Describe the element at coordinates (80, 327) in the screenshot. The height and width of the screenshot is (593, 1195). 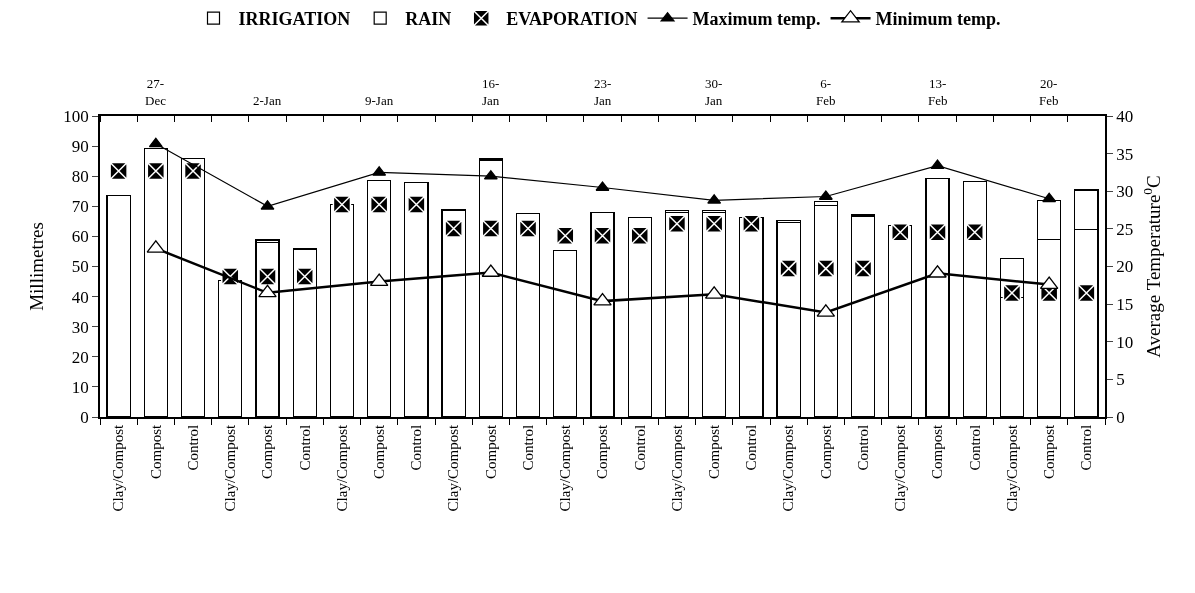
I see `y-tick-label: 30` at that location.